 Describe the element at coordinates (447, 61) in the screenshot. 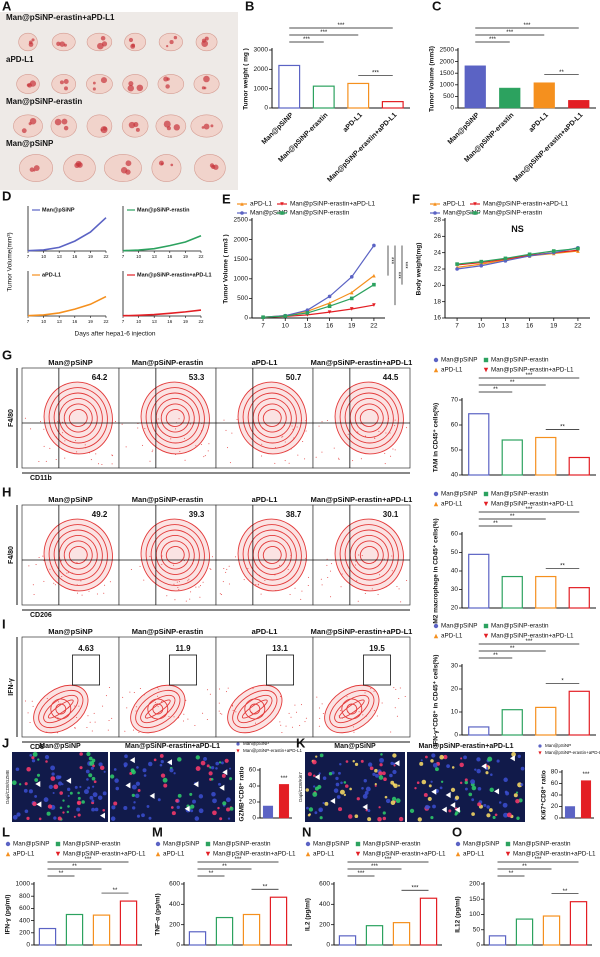

I see `y-tick-label: 2000` at that location.